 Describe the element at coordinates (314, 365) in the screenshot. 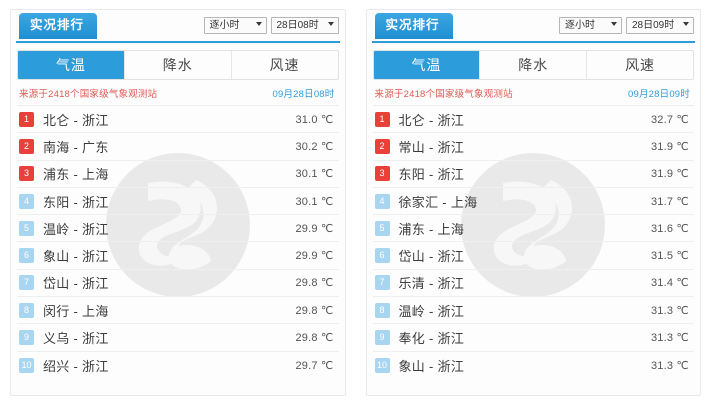

I see `temperature-value: 29.7 ℃` at that location.